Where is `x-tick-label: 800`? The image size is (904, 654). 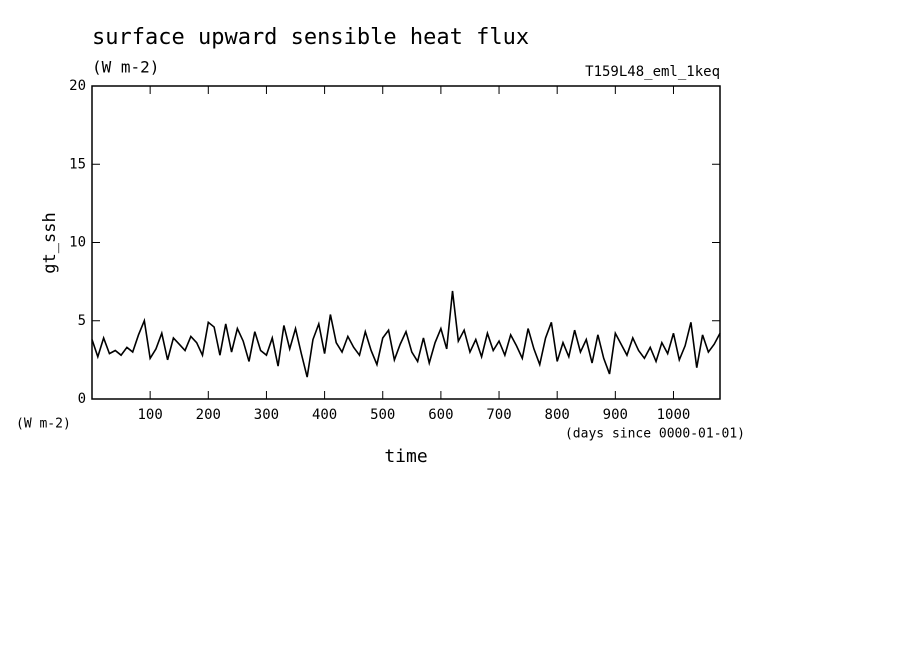 x-tick-label: 800 is located at coordinates (557, 415).